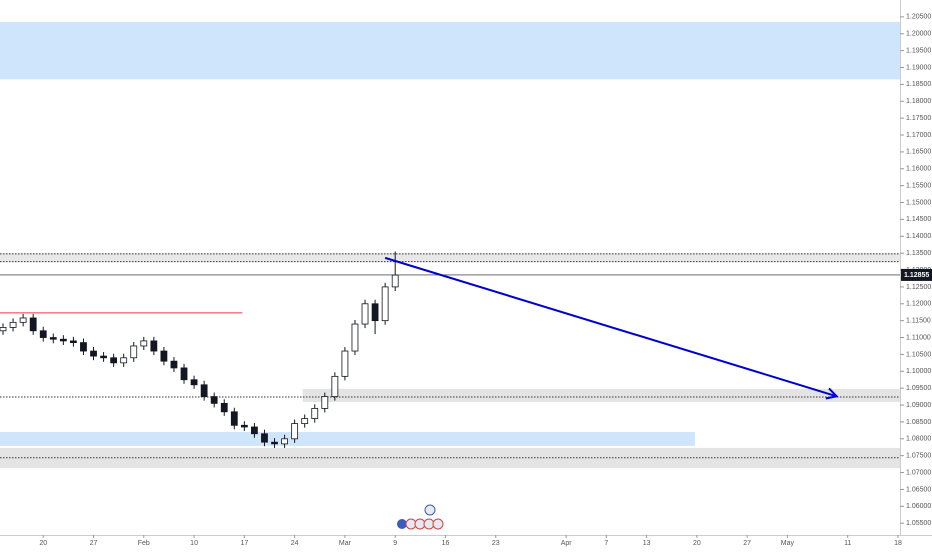  What do you see at coordinates (395, 543) in the screenshot?
I see `x-tick-label: 9` at bounding box center [395, 543].